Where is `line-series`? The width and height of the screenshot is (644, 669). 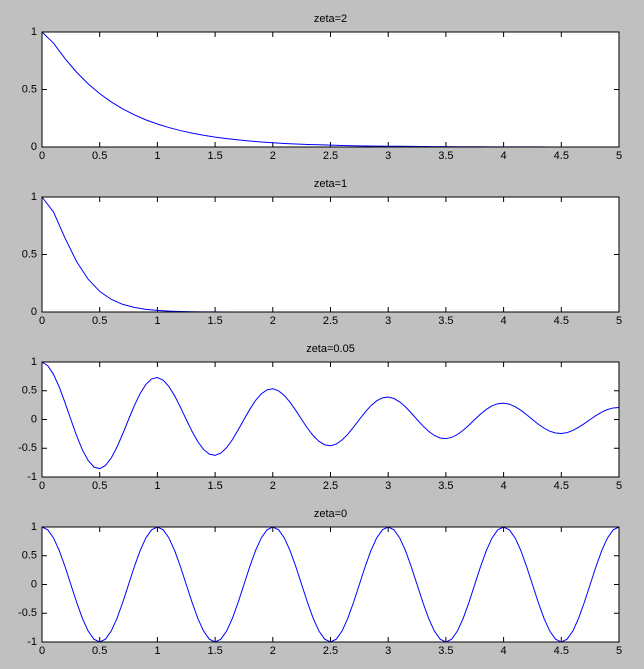
line-series is located at coordinates (330, 415).